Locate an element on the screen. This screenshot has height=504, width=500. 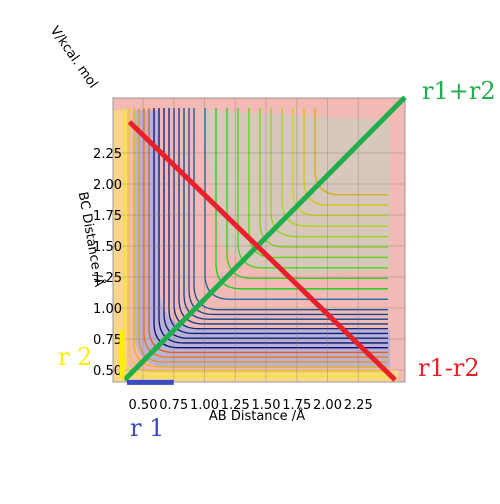
x-tick-label: 1.00 is located at coordinates (204, 405).